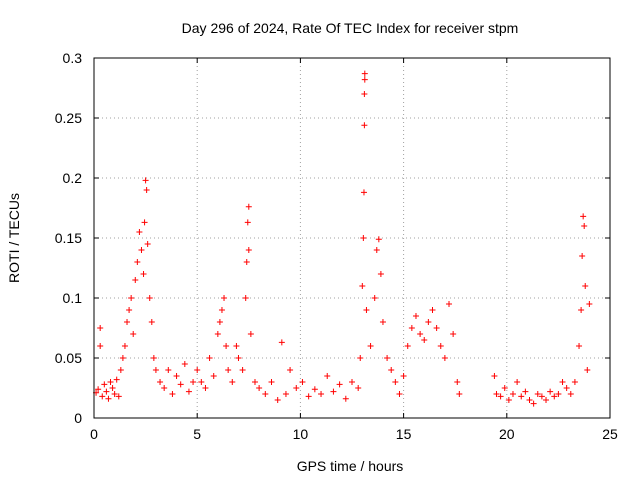  What do you see at coordinates (73, 178) in the screenshot?
I see `y-tick-label: 0.2` at bounding box center [73, 178].